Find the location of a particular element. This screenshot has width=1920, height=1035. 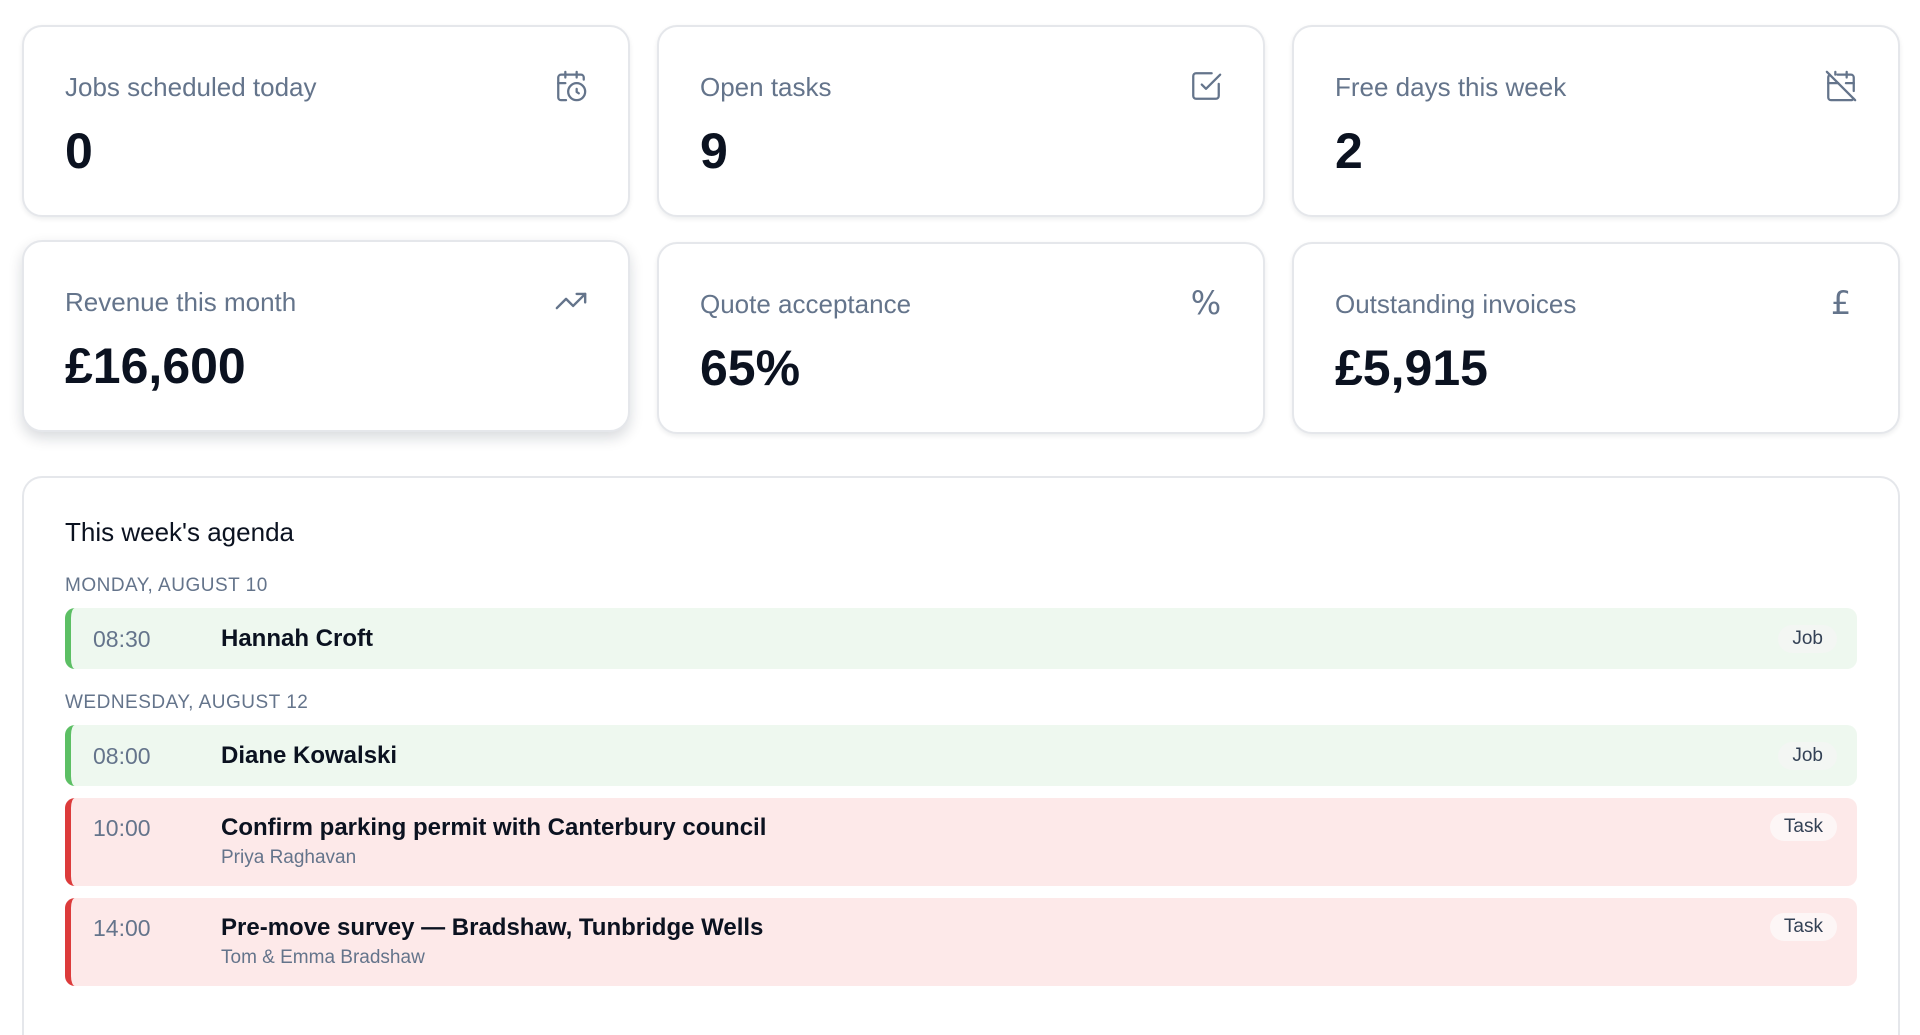

stat-card-jobs-today: Jobs scheduled today 0 is located at coordinates (326, 121).